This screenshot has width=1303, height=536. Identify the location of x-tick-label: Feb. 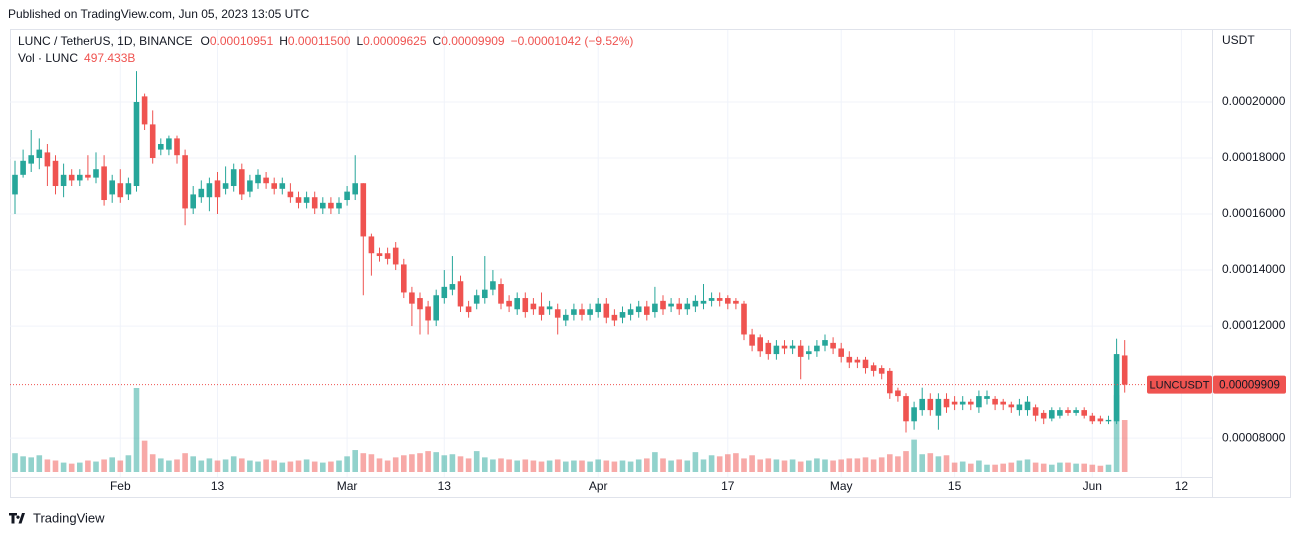
(120, 486).